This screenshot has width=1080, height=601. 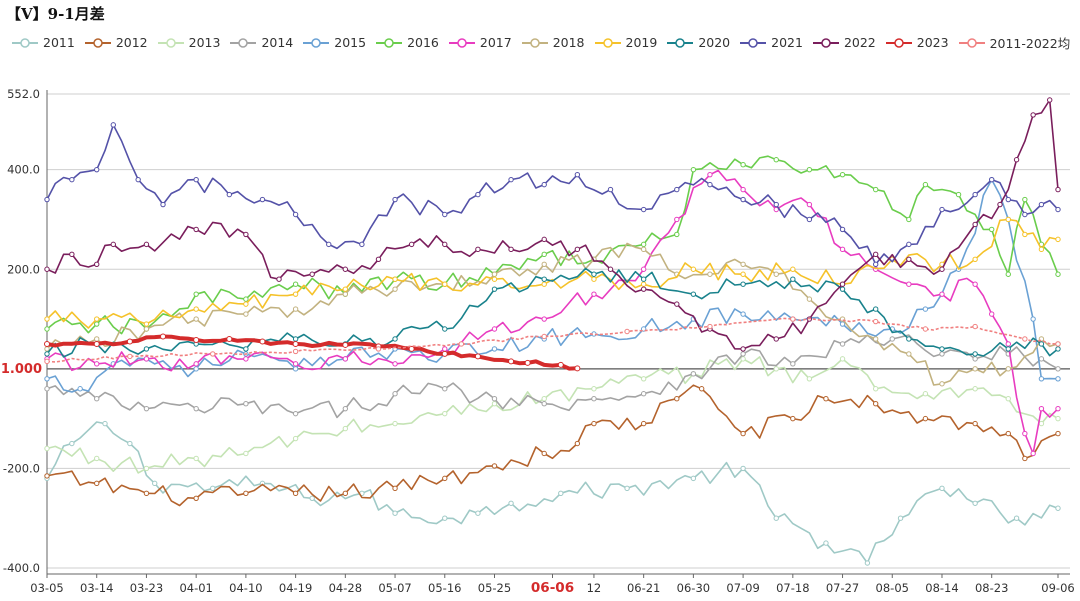 I want to click on x-tick-label: 08-05, so click(x=892, y=588).